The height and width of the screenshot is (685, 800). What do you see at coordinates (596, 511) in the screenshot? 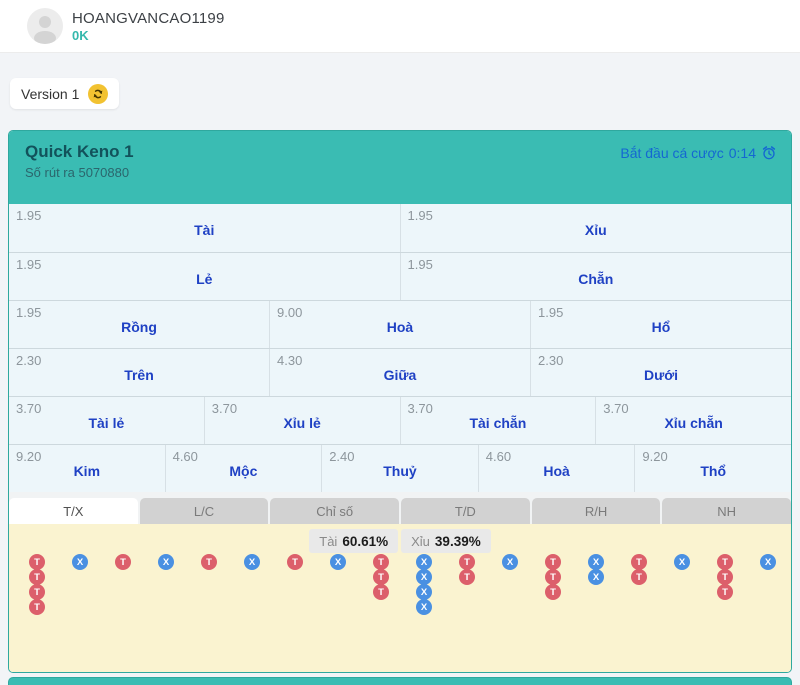
I see `tab-rh: R/H` at bounding box center [596, 511].